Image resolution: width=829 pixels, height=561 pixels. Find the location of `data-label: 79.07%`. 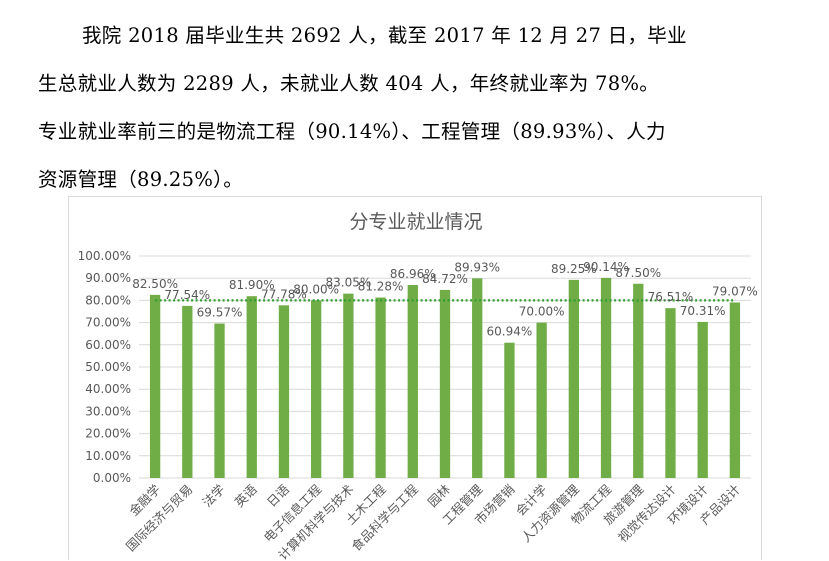

data-label: 79.07% is located at coordinates (735, 291).